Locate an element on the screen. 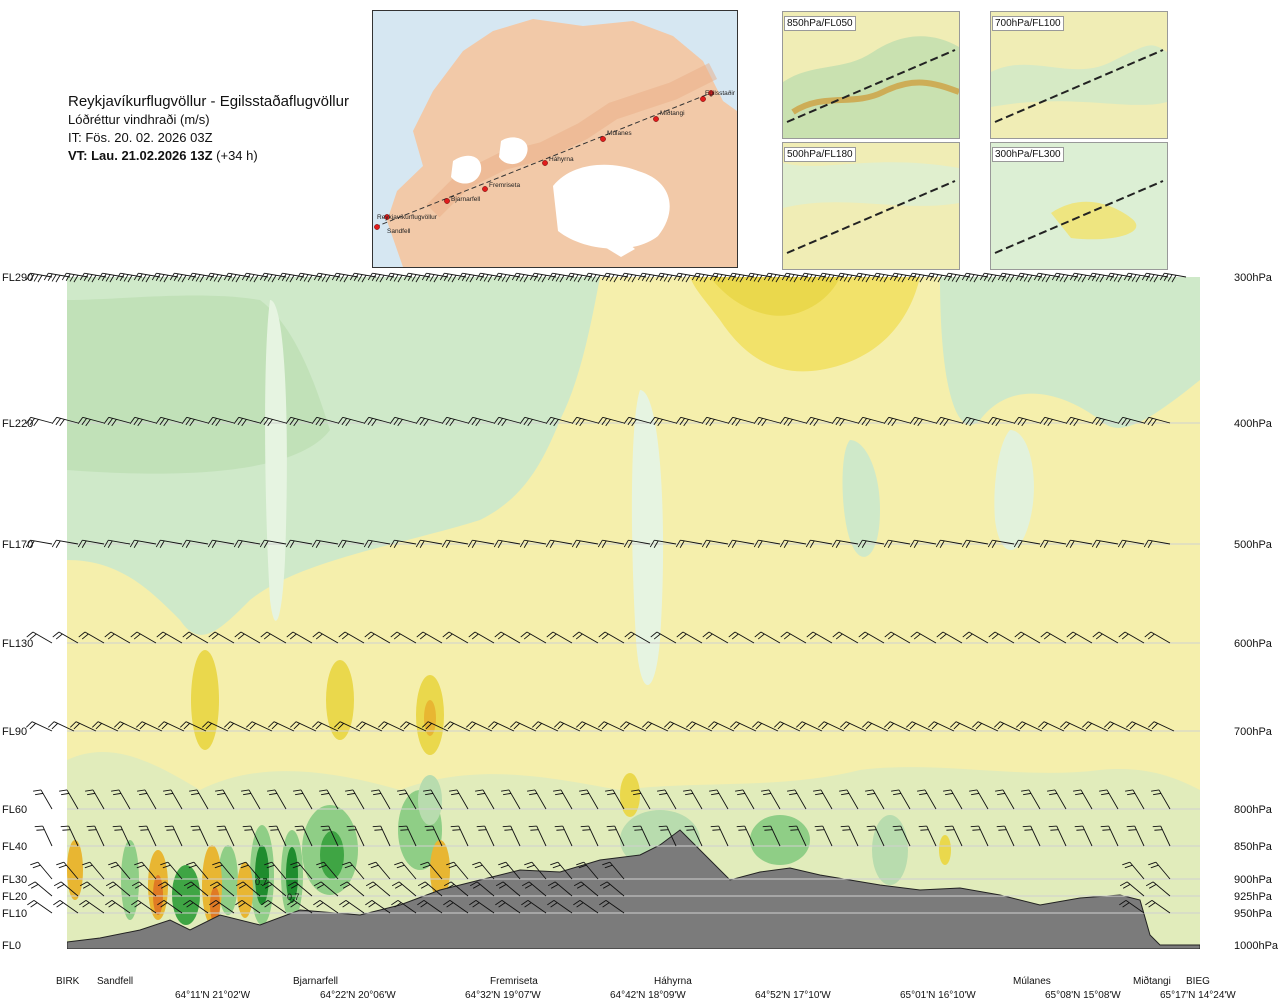 This screenshot has height=1005, width=1280. station-label: Bjarnarfell is located at coordinates (315, 981).